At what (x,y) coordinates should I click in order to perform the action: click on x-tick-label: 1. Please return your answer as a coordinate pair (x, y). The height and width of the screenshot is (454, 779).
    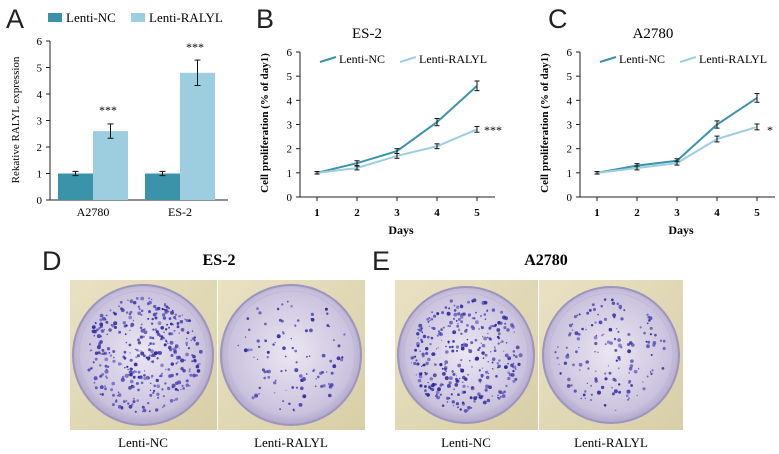
    Looking at the image, I should click on (597, 213).